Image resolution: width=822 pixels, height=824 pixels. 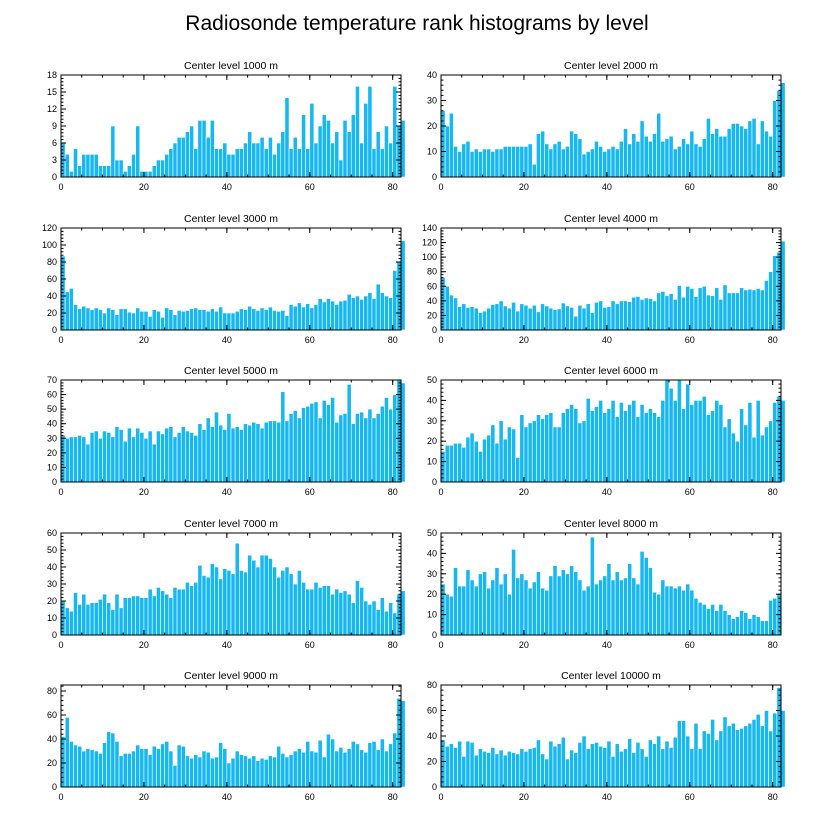 What do you see at coordinates (611, 371) in the screenshot?
I see `panel-title: Center level 6000 m` at bounding box center [611, 371].